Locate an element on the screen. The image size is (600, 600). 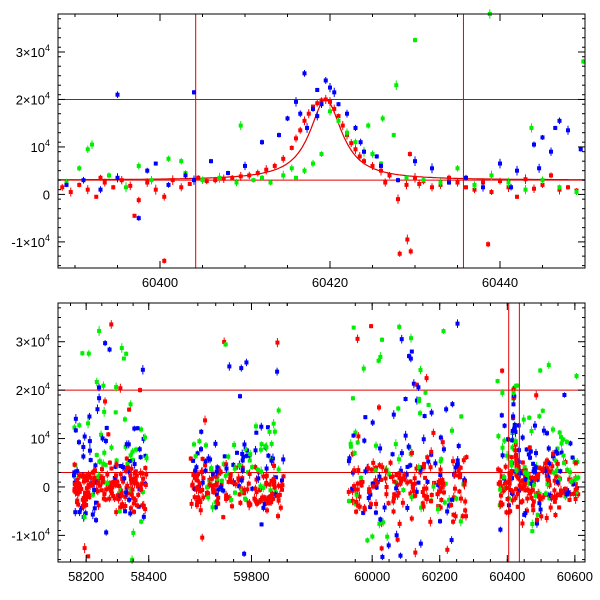
y-tick-label: 104 is located at coordinates (40, 146).